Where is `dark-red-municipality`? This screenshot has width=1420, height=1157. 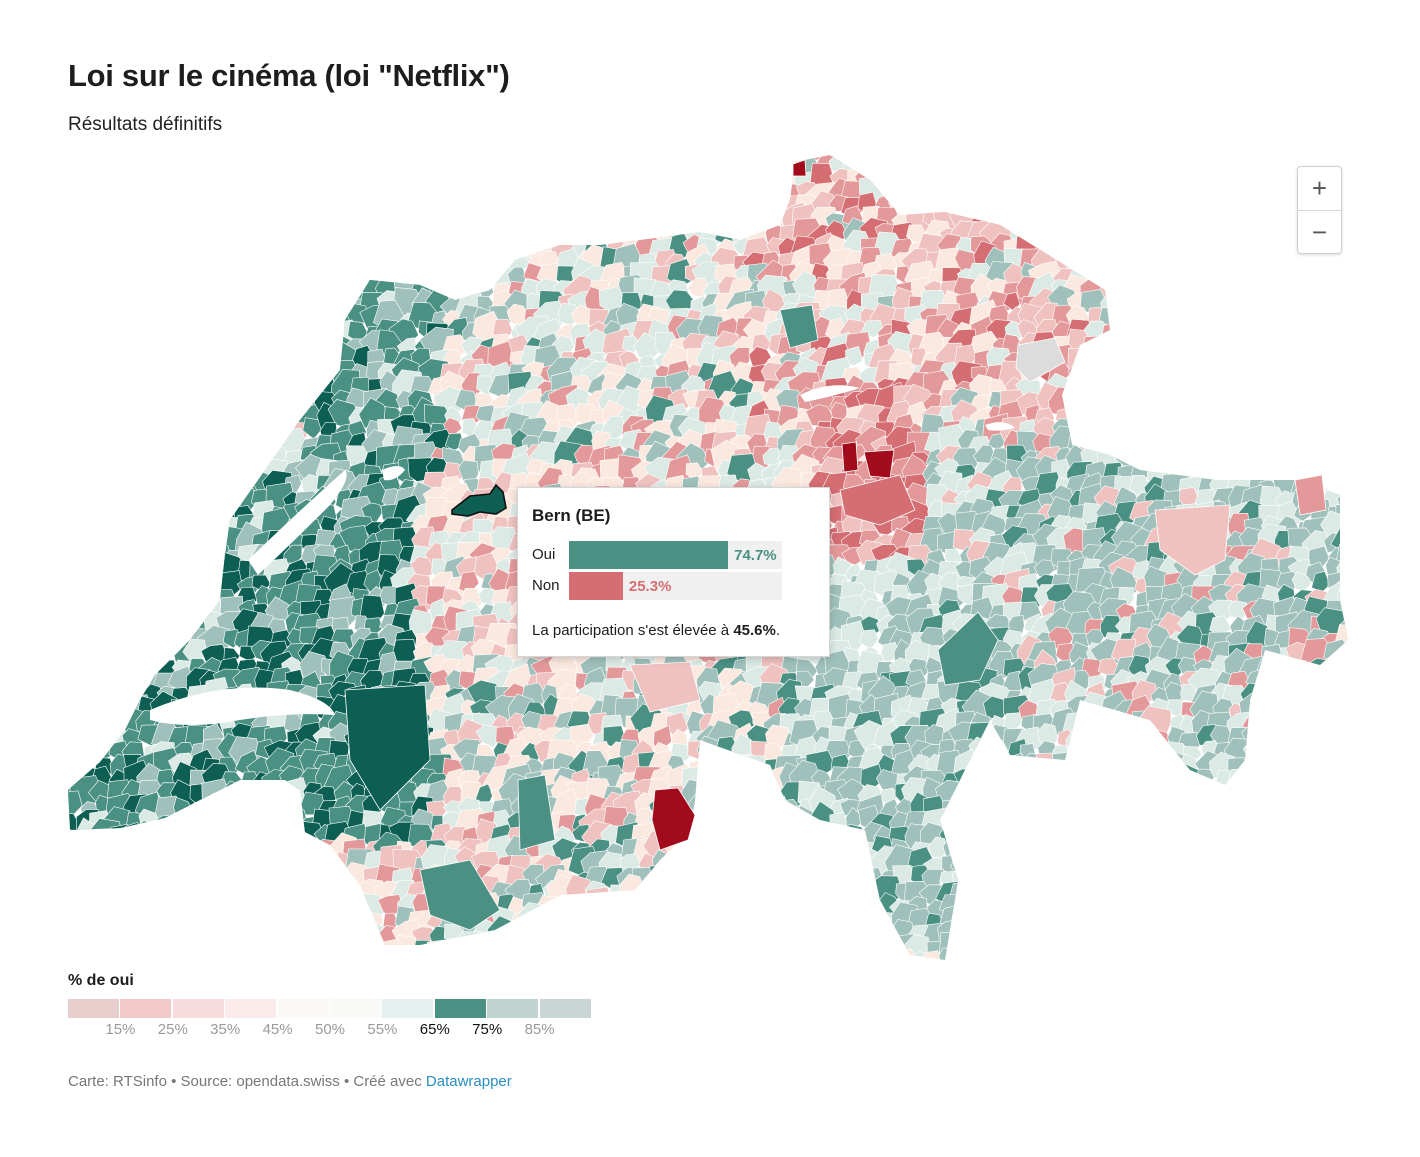 dark-red-municipality is located at coordinates (850, 457).